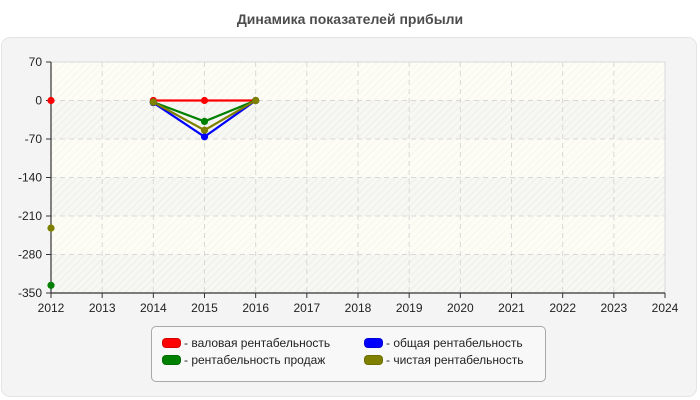  I want to click on x-tick-label: 2024, so click(665, 308).